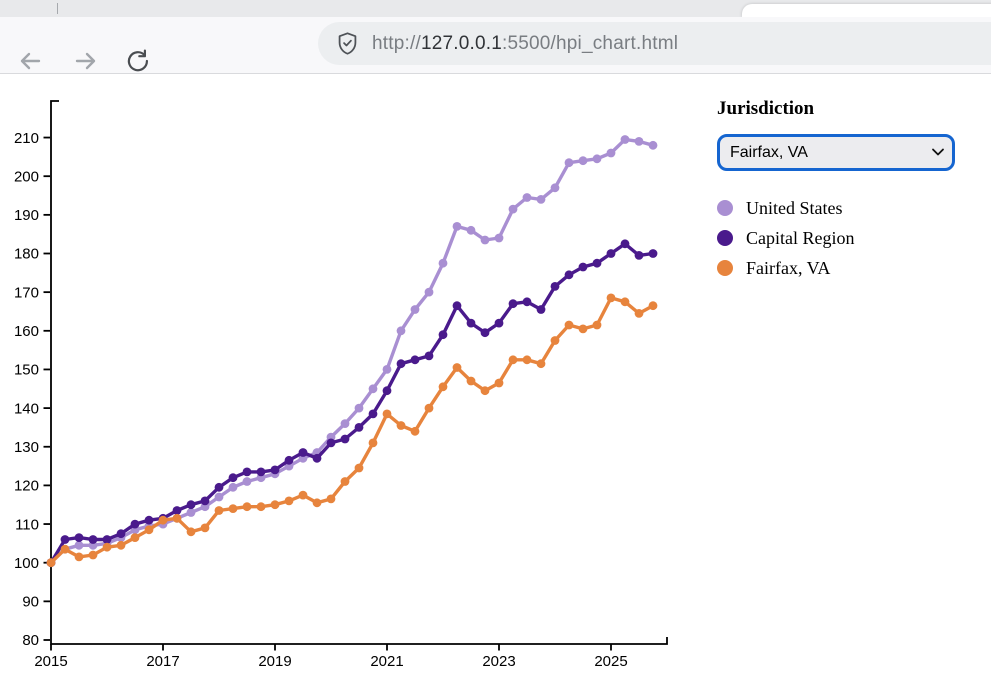 This screenshot has height=691, width=991. Describe the element at coordinates (461, 43) in the screenshot. I see `url-host: 127.0.0.1` at that location.